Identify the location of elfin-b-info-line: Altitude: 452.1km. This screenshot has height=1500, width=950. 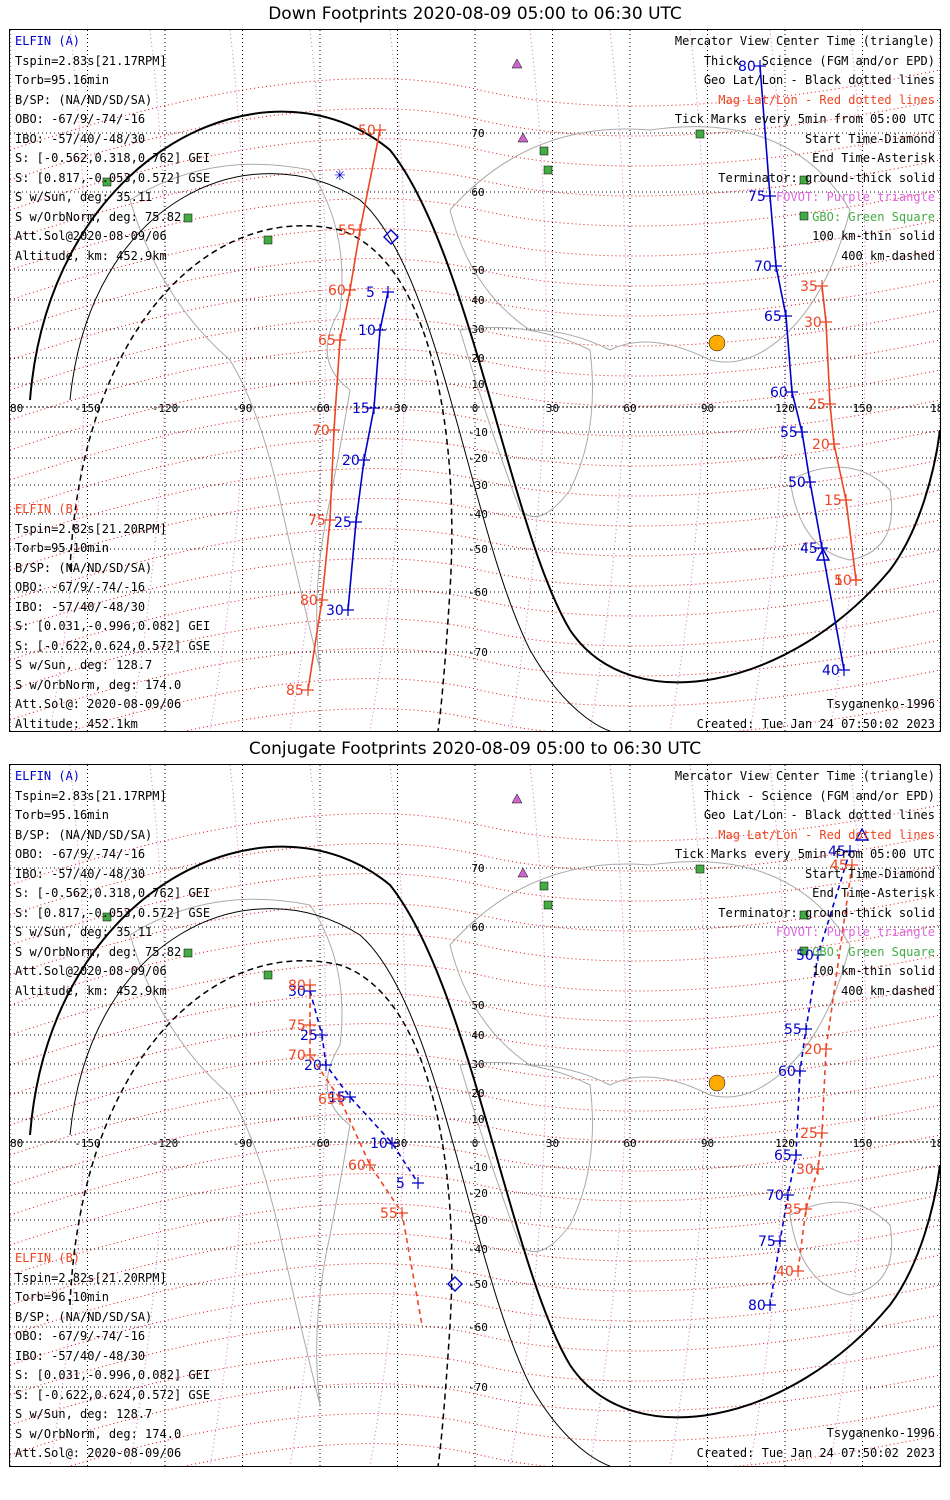
(76, 723).